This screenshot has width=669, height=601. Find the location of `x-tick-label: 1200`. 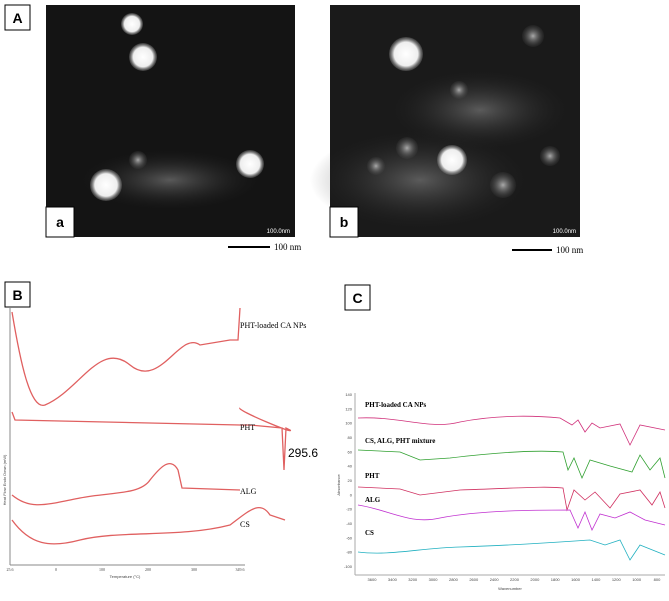

x-tick-label: 1200 is located at coordinates (617, 579).